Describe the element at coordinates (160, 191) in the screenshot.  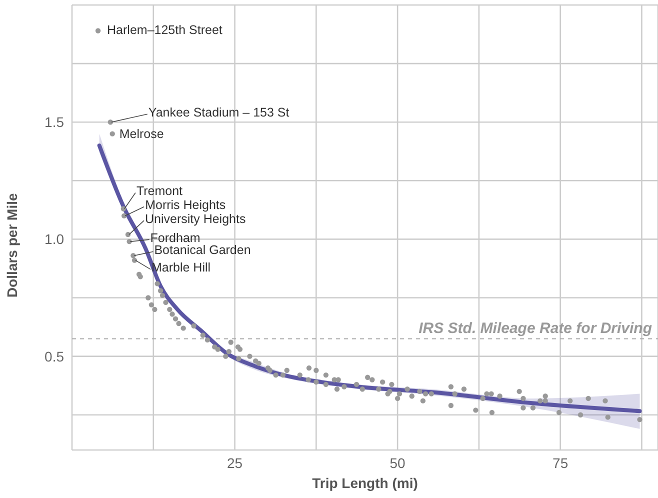
I see `annotation: Tremont` at that location.